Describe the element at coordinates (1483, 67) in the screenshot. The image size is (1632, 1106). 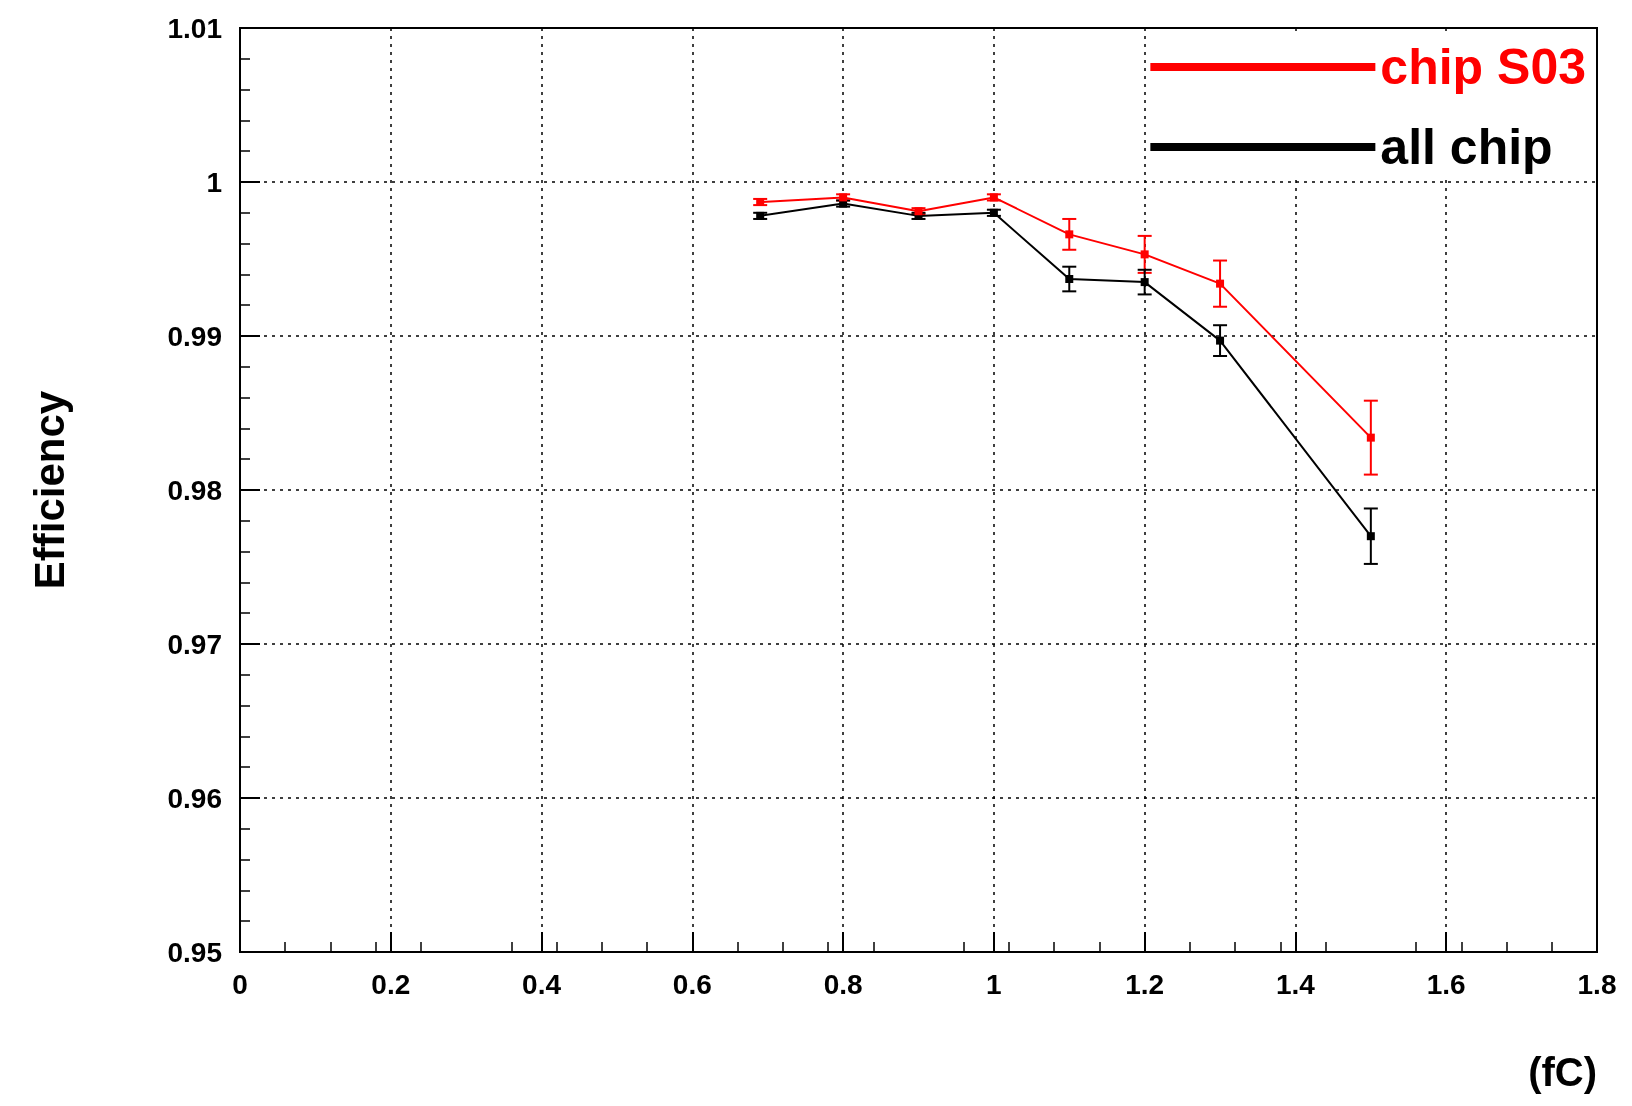
I see `legend-label: chip S03` at that location.